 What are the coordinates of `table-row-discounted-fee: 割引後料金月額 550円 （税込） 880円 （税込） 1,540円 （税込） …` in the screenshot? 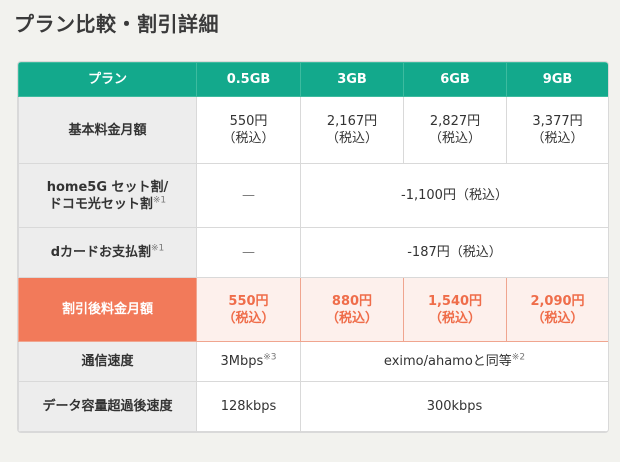 It's located at (313, 309).